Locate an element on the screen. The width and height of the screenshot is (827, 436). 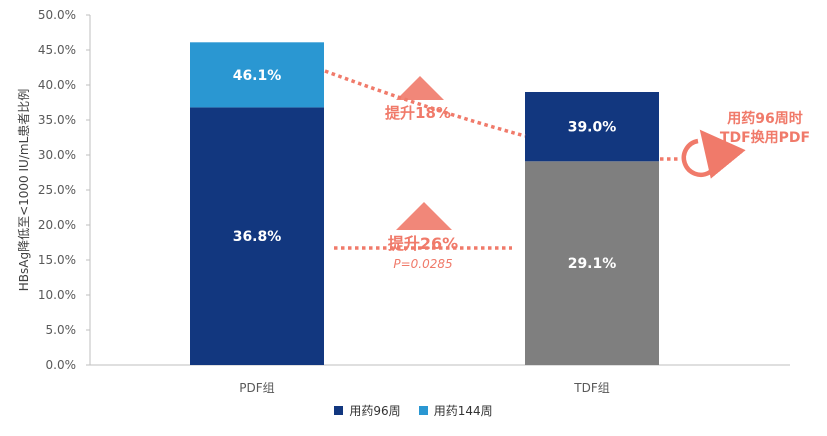
y-tick-label: 0.0% is located at coordinates (61, 365).